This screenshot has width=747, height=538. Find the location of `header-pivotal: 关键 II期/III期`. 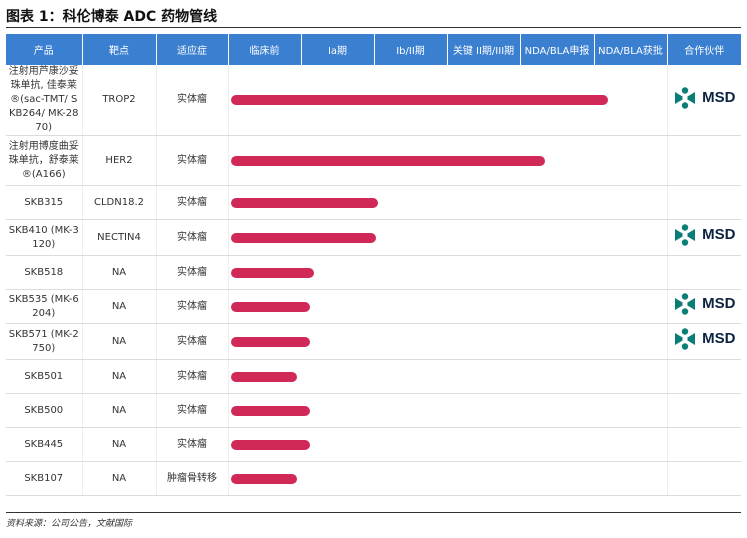

header-pivotal: 关键 II期/III期 is located at coordinates (484, 49).